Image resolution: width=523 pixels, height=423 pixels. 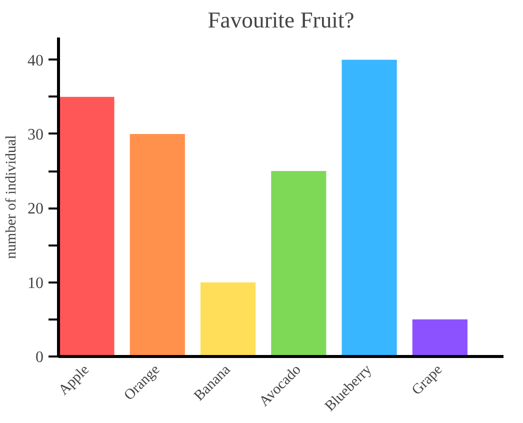 I want to click on y-tick-label: 40, so click(x=36, y=61).